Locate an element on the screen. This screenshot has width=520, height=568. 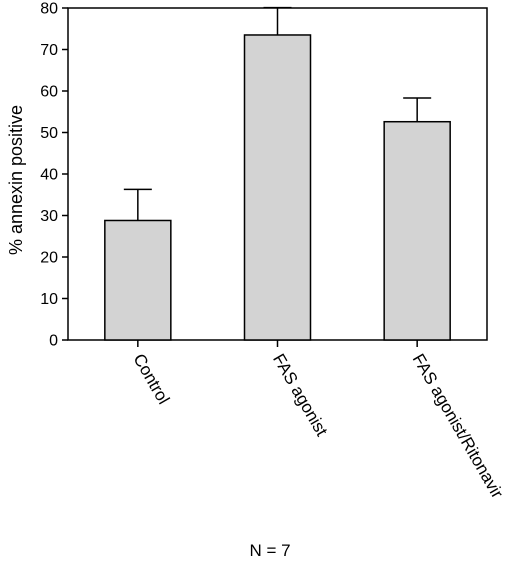
y-tick-label: 60 is located at coordinates (49, 92).